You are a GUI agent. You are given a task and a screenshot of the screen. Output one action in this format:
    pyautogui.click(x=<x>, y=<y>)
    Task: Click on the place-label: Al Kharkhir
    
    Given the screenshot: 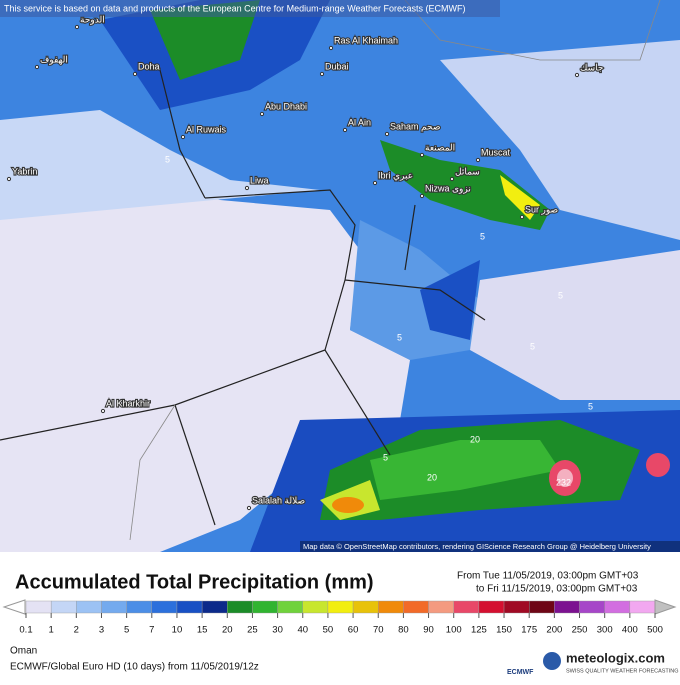 What is the action you would take?
    pyautogui.click(x=128, y=403)
    